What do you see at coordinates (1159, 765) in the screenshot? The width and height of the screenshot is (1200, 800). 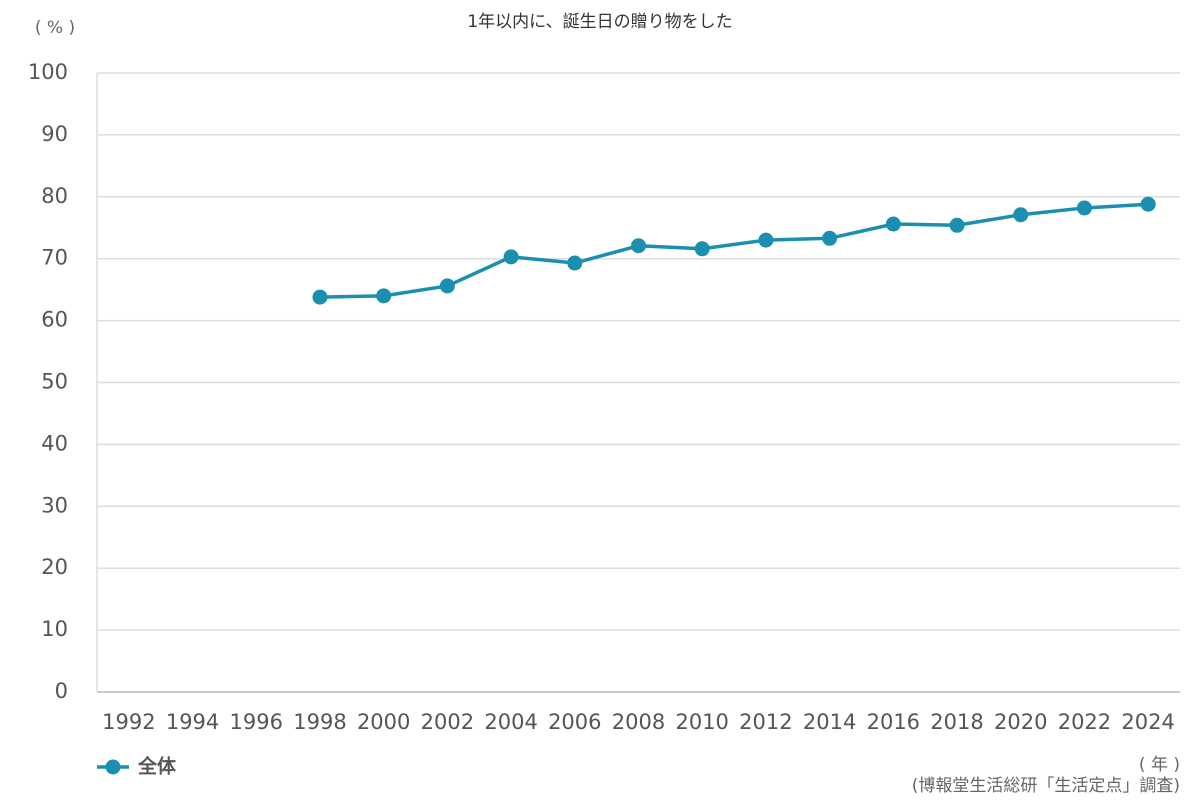 I see `x-axis-unit: ( 年 )` at bounding box center [1159, 765].